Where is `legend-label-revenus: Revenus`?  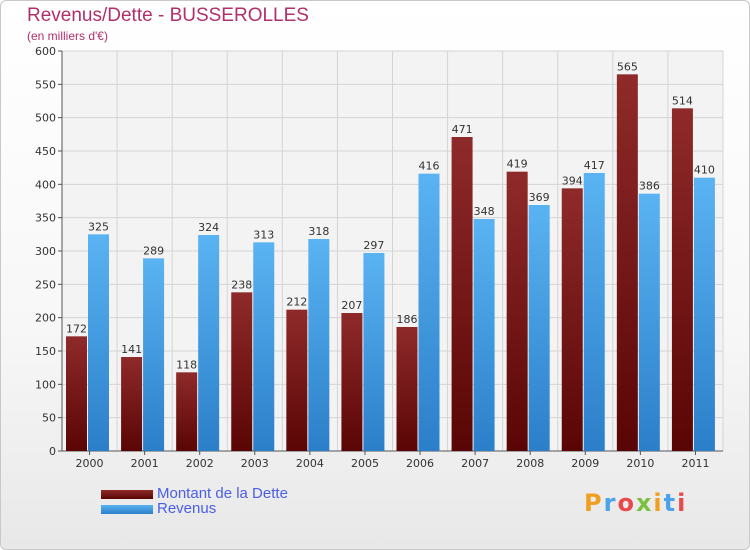 legend-label-revenus: Revenus is located at coordinates (187, 508).